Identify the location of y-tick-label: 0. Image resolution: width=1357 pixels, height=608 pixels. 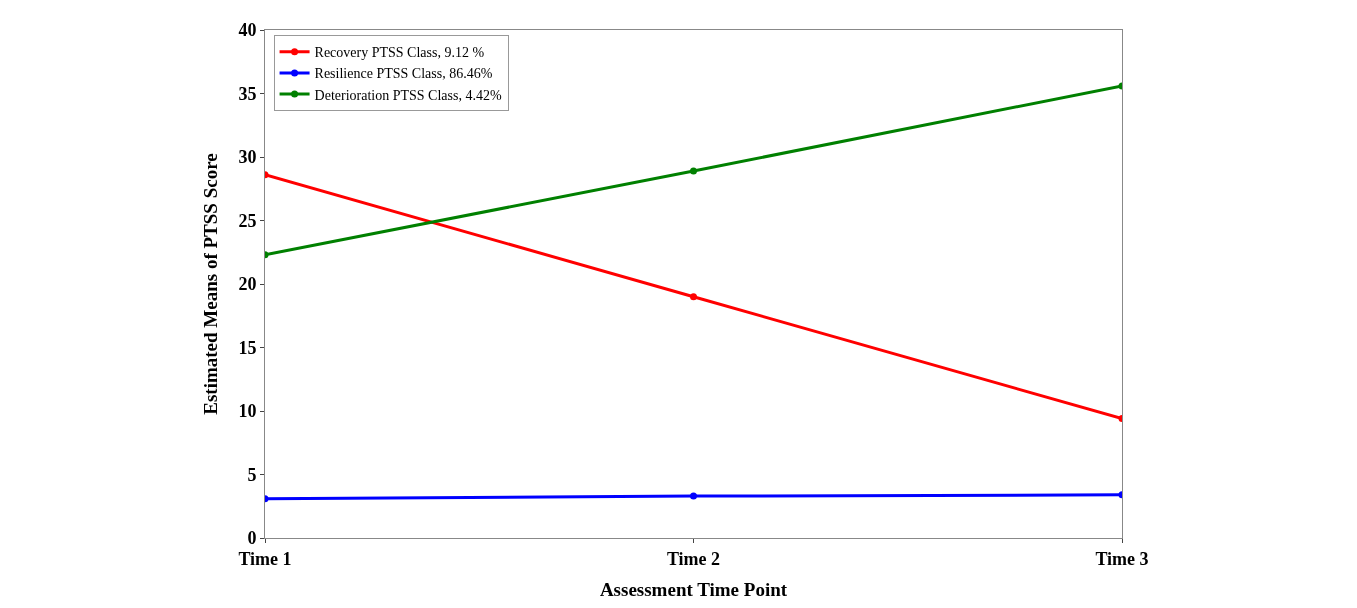
(252, 538).